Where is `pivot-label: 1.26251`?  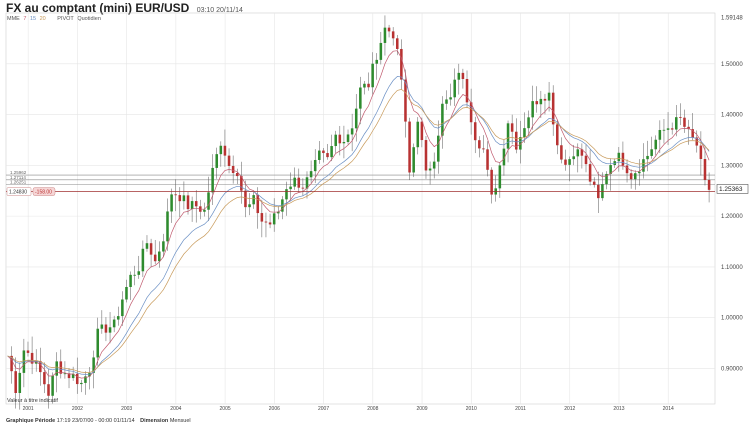 pivot-label: 1.26251 is located at coordinates (18, 181).